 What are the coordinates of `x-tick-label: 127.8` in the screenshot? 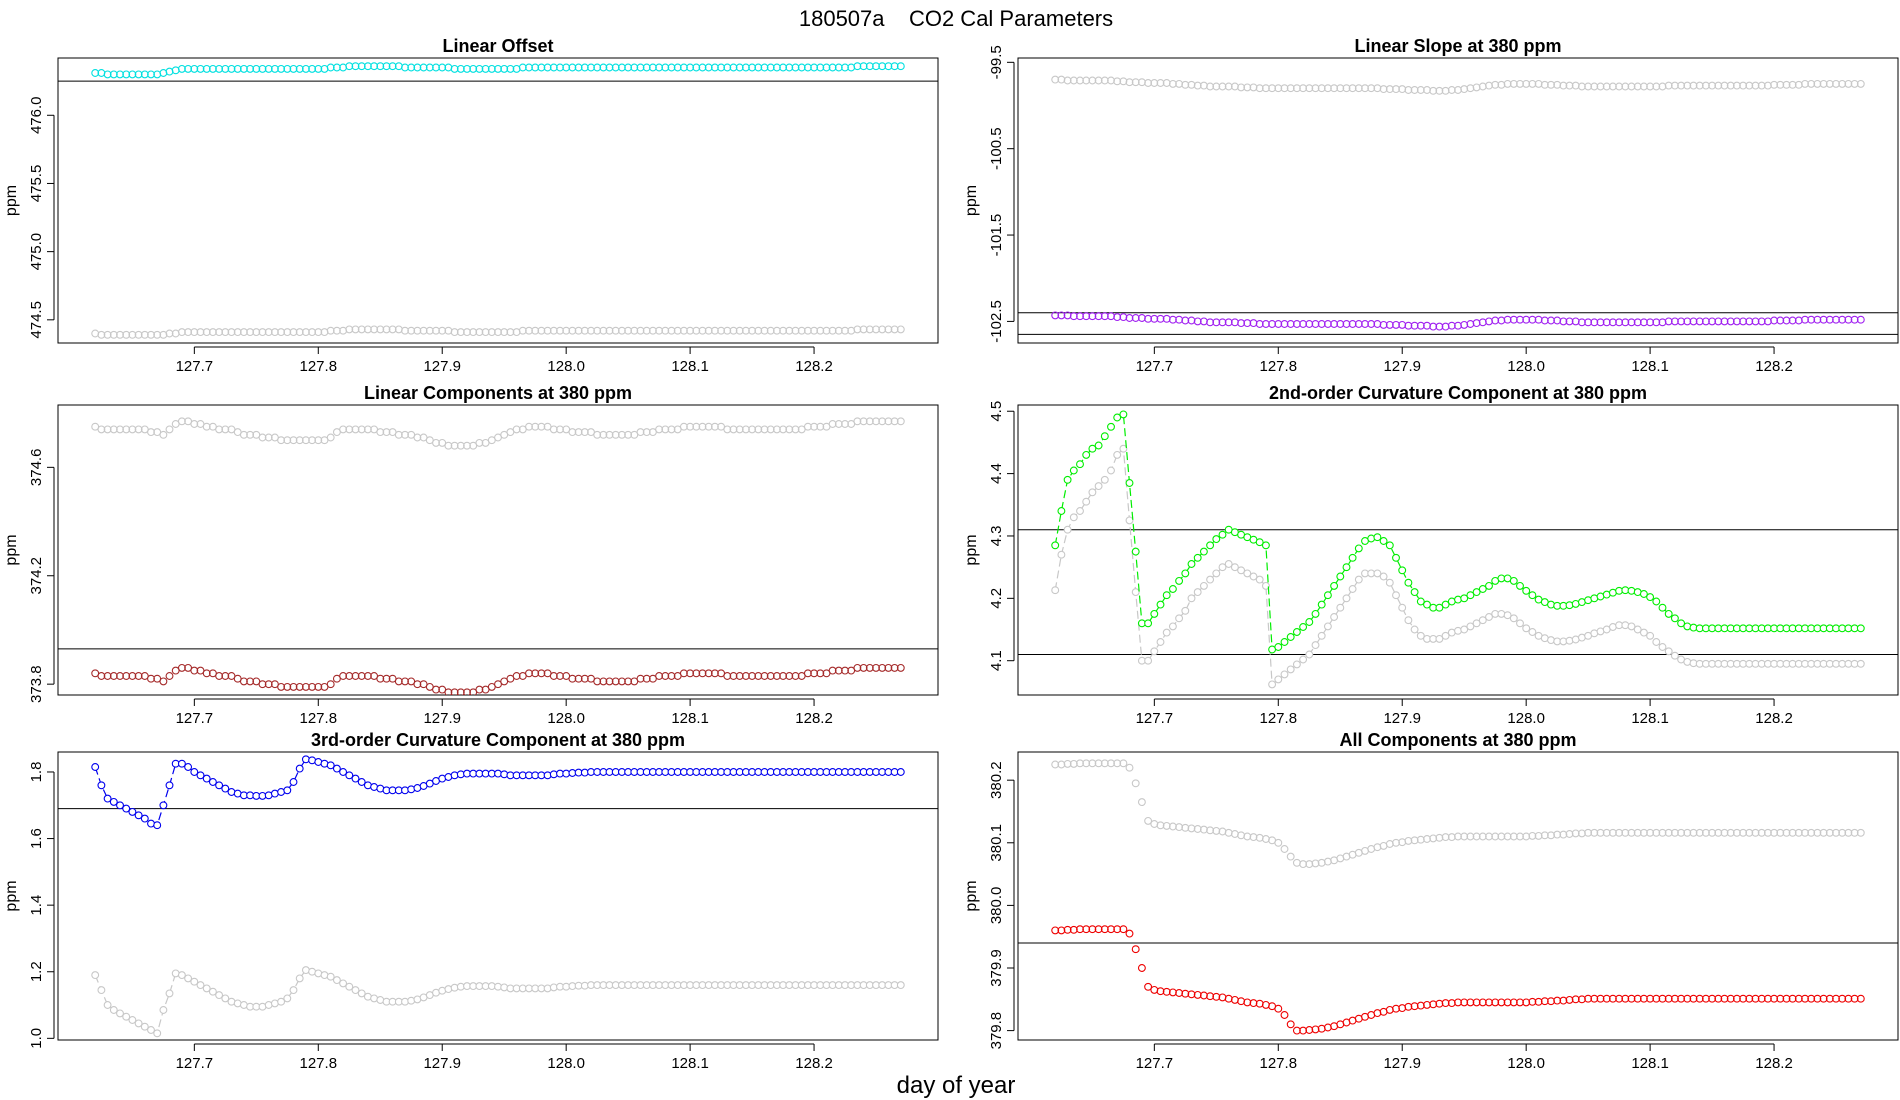 It's located at (319, 718).